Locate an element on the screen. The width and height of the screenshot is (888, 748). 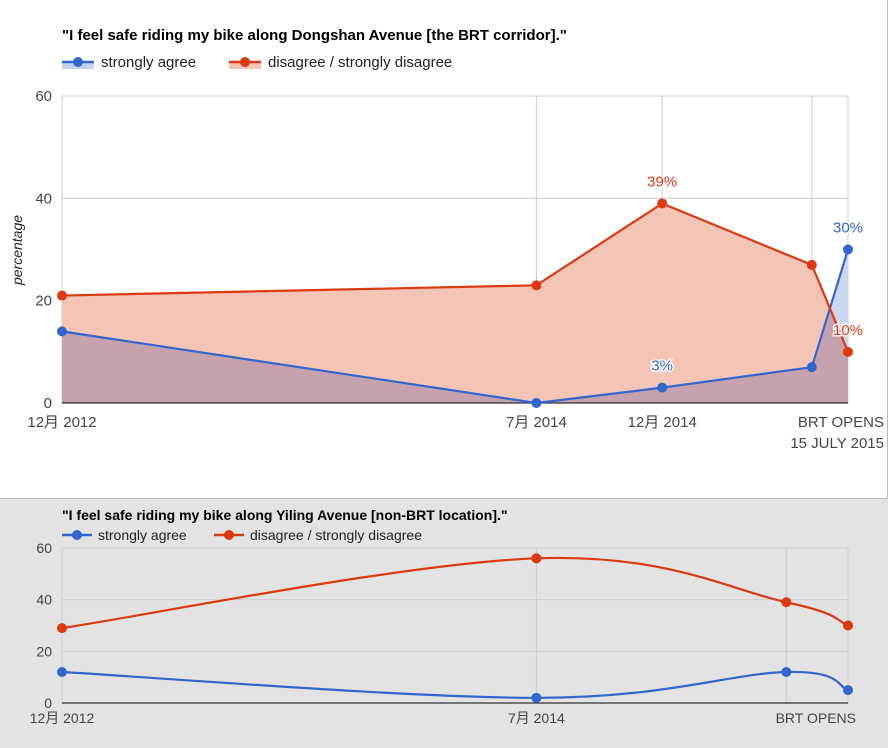
series-line-disagree is located at coordinates (455, 593).